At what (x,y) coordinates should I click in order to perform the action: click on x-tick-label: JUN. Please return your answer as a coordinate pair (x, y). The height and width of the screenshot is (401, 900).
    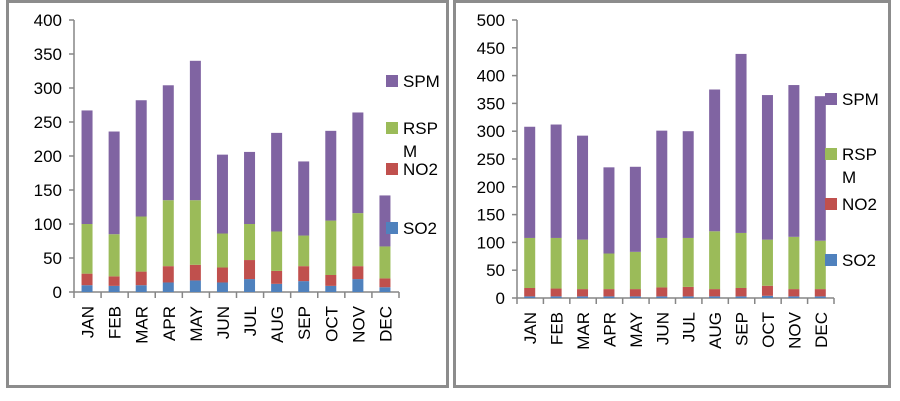
    Looking at the image, I should click on (662, 328).